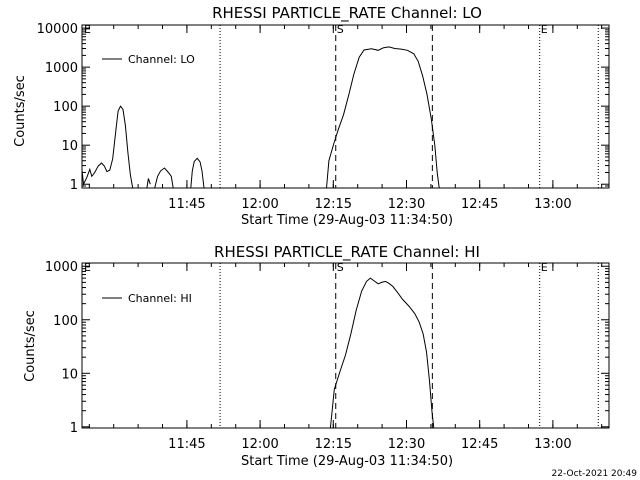 Image resolution: width=640 pixels, height=480 pixels. I want to click on series-hi, so click(382, 353).